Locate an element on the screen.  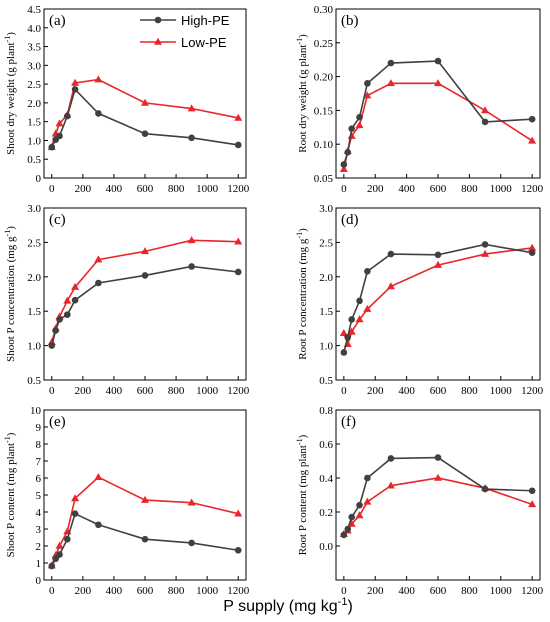
x-tick-label: 0 is located at coordinates (344, 391).